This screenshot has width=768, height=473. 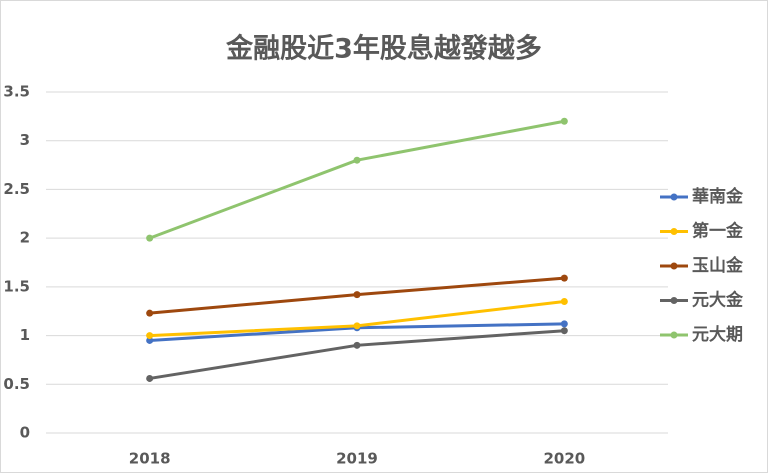 What do you see at coordinates (717, 334) in the screenshot?
I see `legend-label: 元大期` at bounding box center [717, 334].